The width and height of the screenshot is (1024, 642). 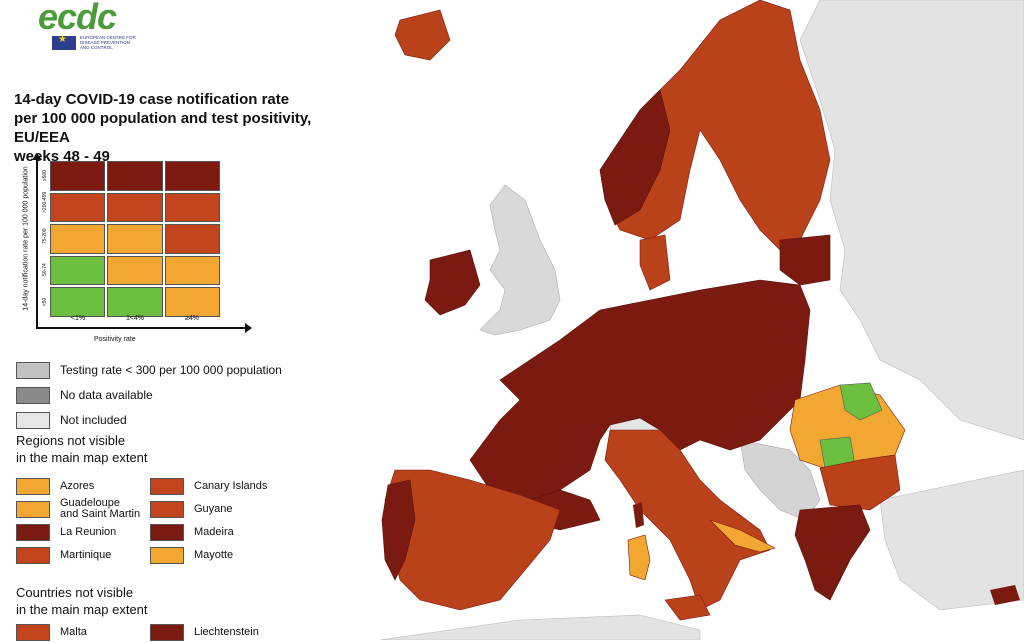 What do you see at coordinates (805, 260) in the screenshot?
I see `region-baltics` at bounding box center [805, 260].